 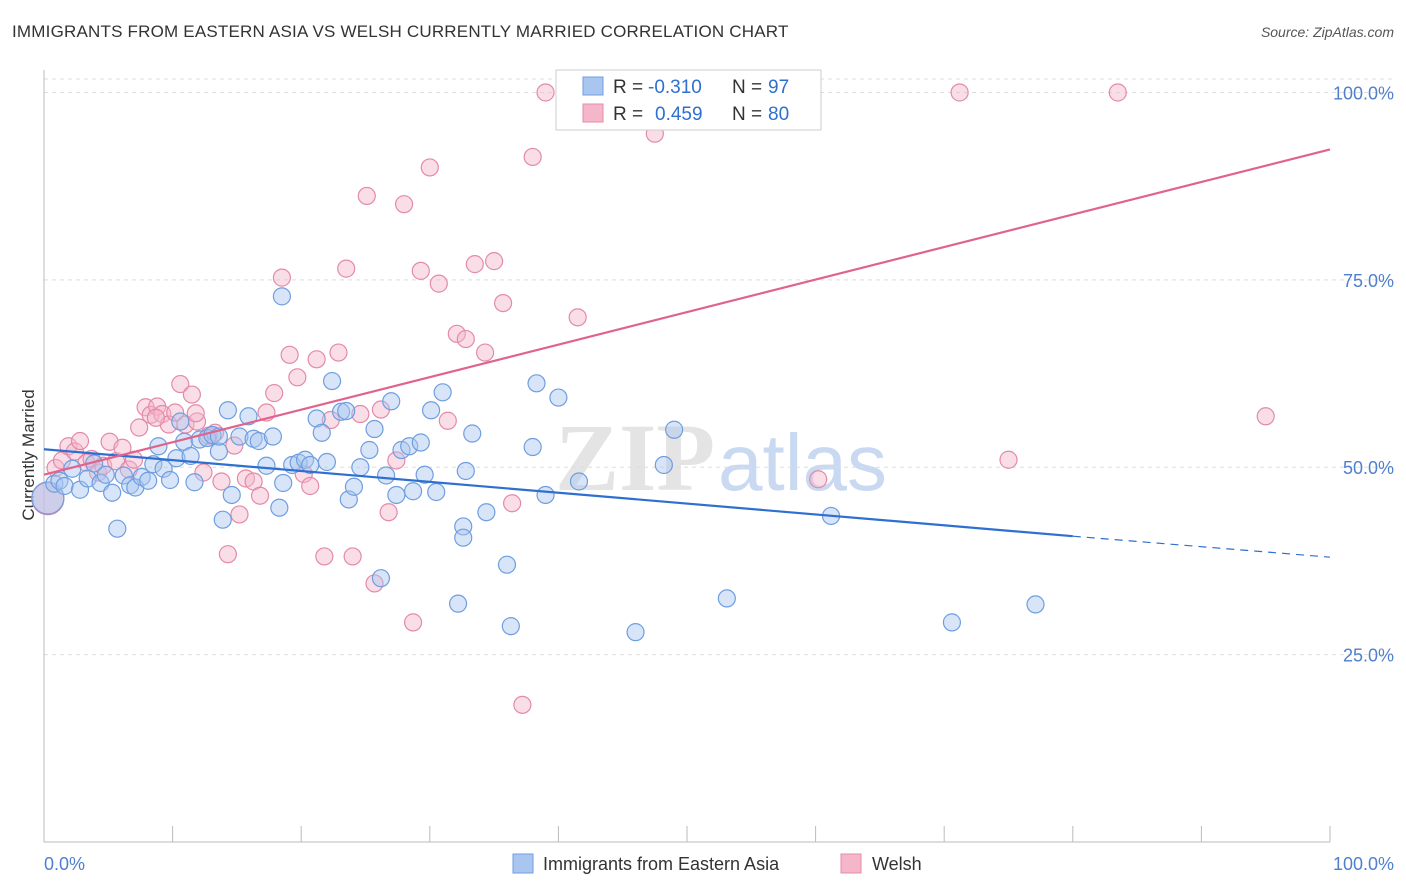 What do you see at coordinates (688, 100) in the screenshot?
I see `correlation-legend: R = -0.310 N = 97 R = 0.459 N = 80` at bounding box center [688, 100].